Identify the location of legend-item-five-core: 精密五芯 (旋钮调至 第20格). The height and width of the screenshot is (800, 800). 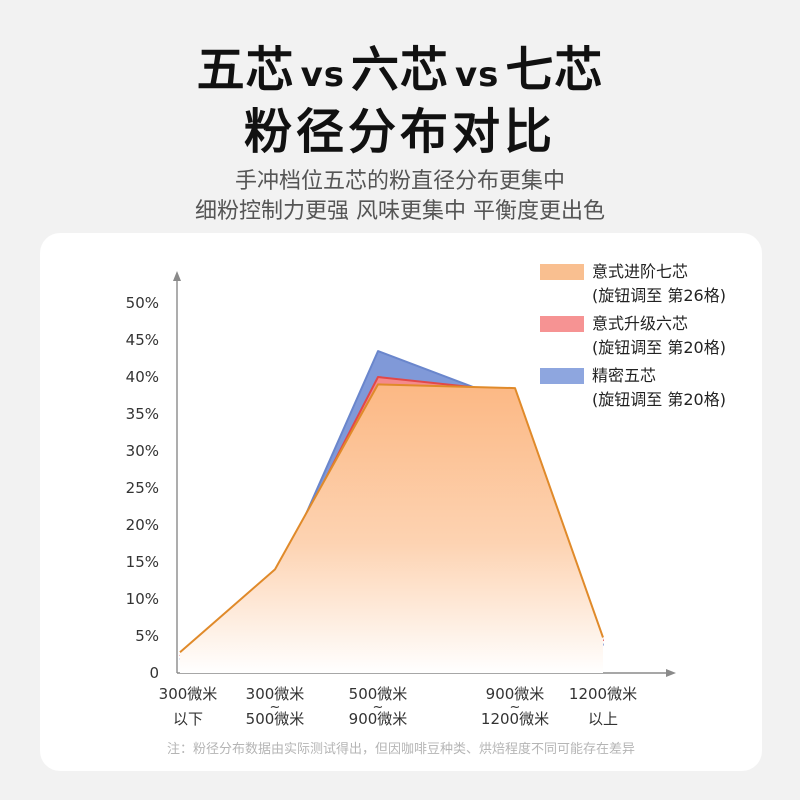
(650, 390).